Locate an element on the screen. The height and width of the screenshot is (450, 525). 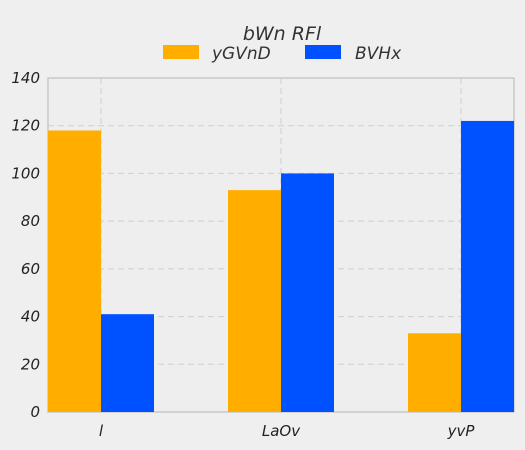
chart-title: bWn RFl is located at coordinates (282, 34).